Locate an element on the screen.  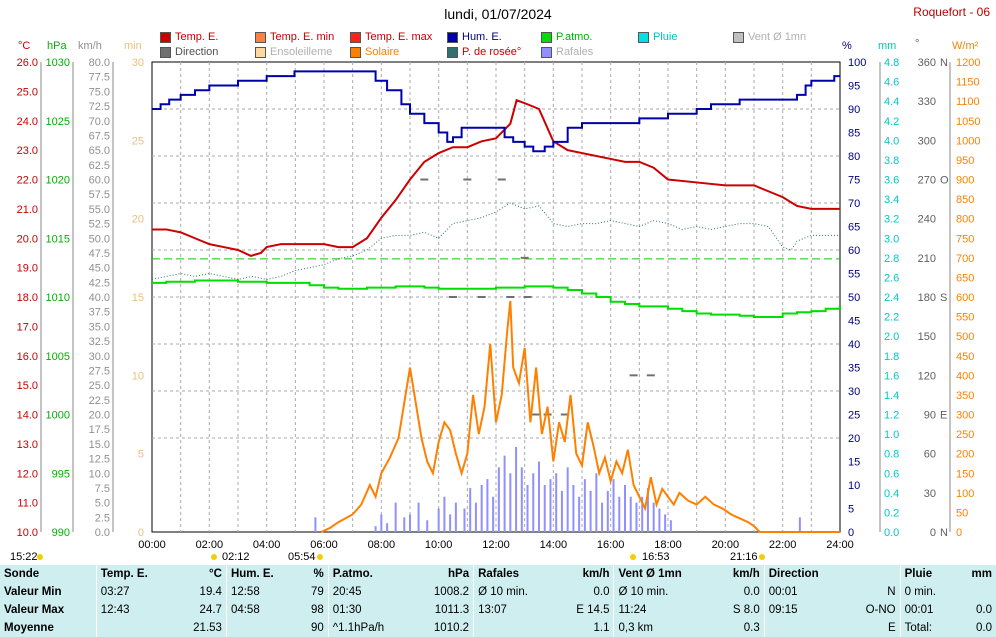
stats-cell: 79 is located at coordinates (317, 592).